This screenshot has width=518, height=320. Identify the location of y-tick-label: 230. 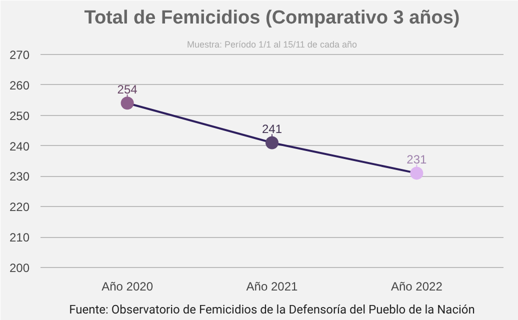
(19, 177).